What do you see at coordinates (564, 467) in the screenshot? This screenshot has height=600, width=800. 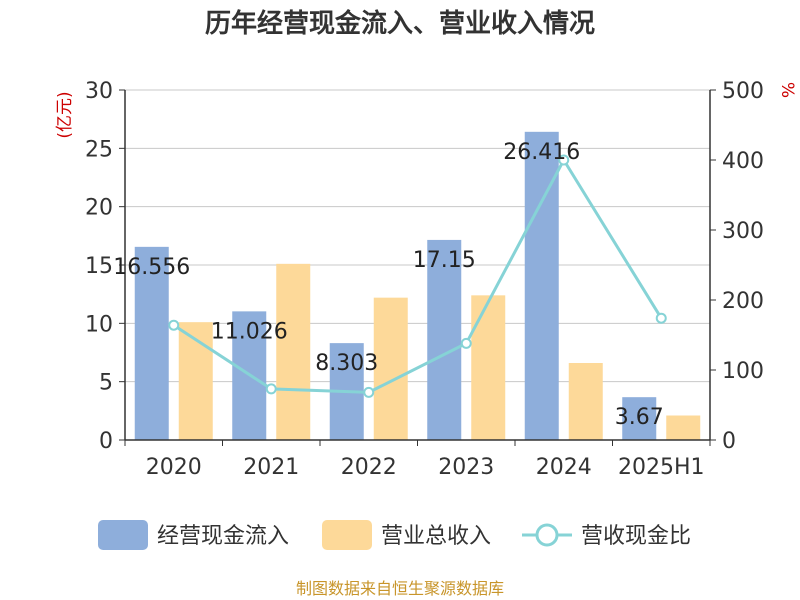 I see `x-axis-label: 2024` at bounding box center [564, 467].